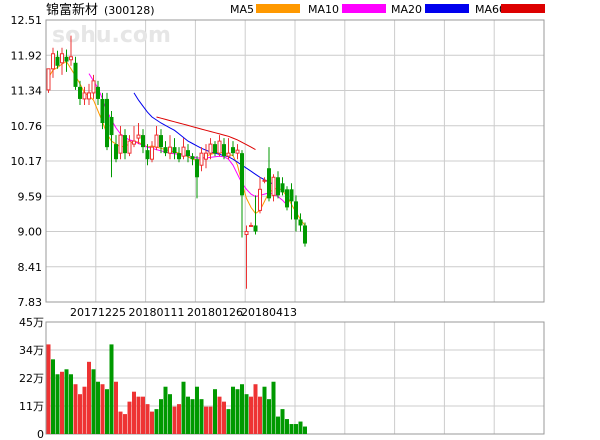  Describe the element at coordinates (111, 35) in the screenshot. I see `watermark: sohu.com` at that location.